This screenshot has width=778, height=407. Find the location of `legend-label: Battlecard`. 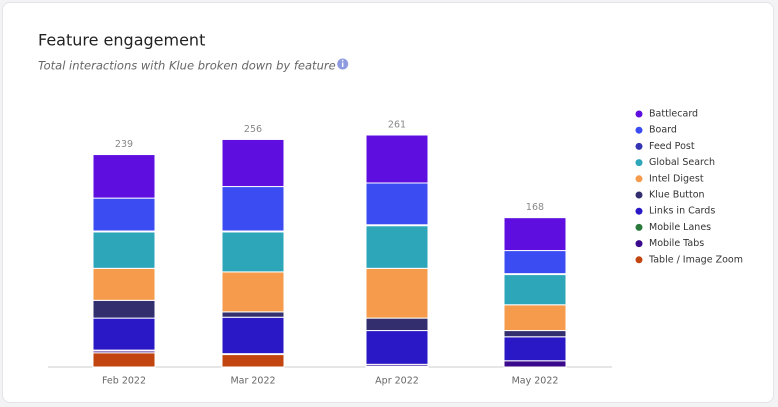

legend-label: Battlecard is located at coordinates (673, 114).